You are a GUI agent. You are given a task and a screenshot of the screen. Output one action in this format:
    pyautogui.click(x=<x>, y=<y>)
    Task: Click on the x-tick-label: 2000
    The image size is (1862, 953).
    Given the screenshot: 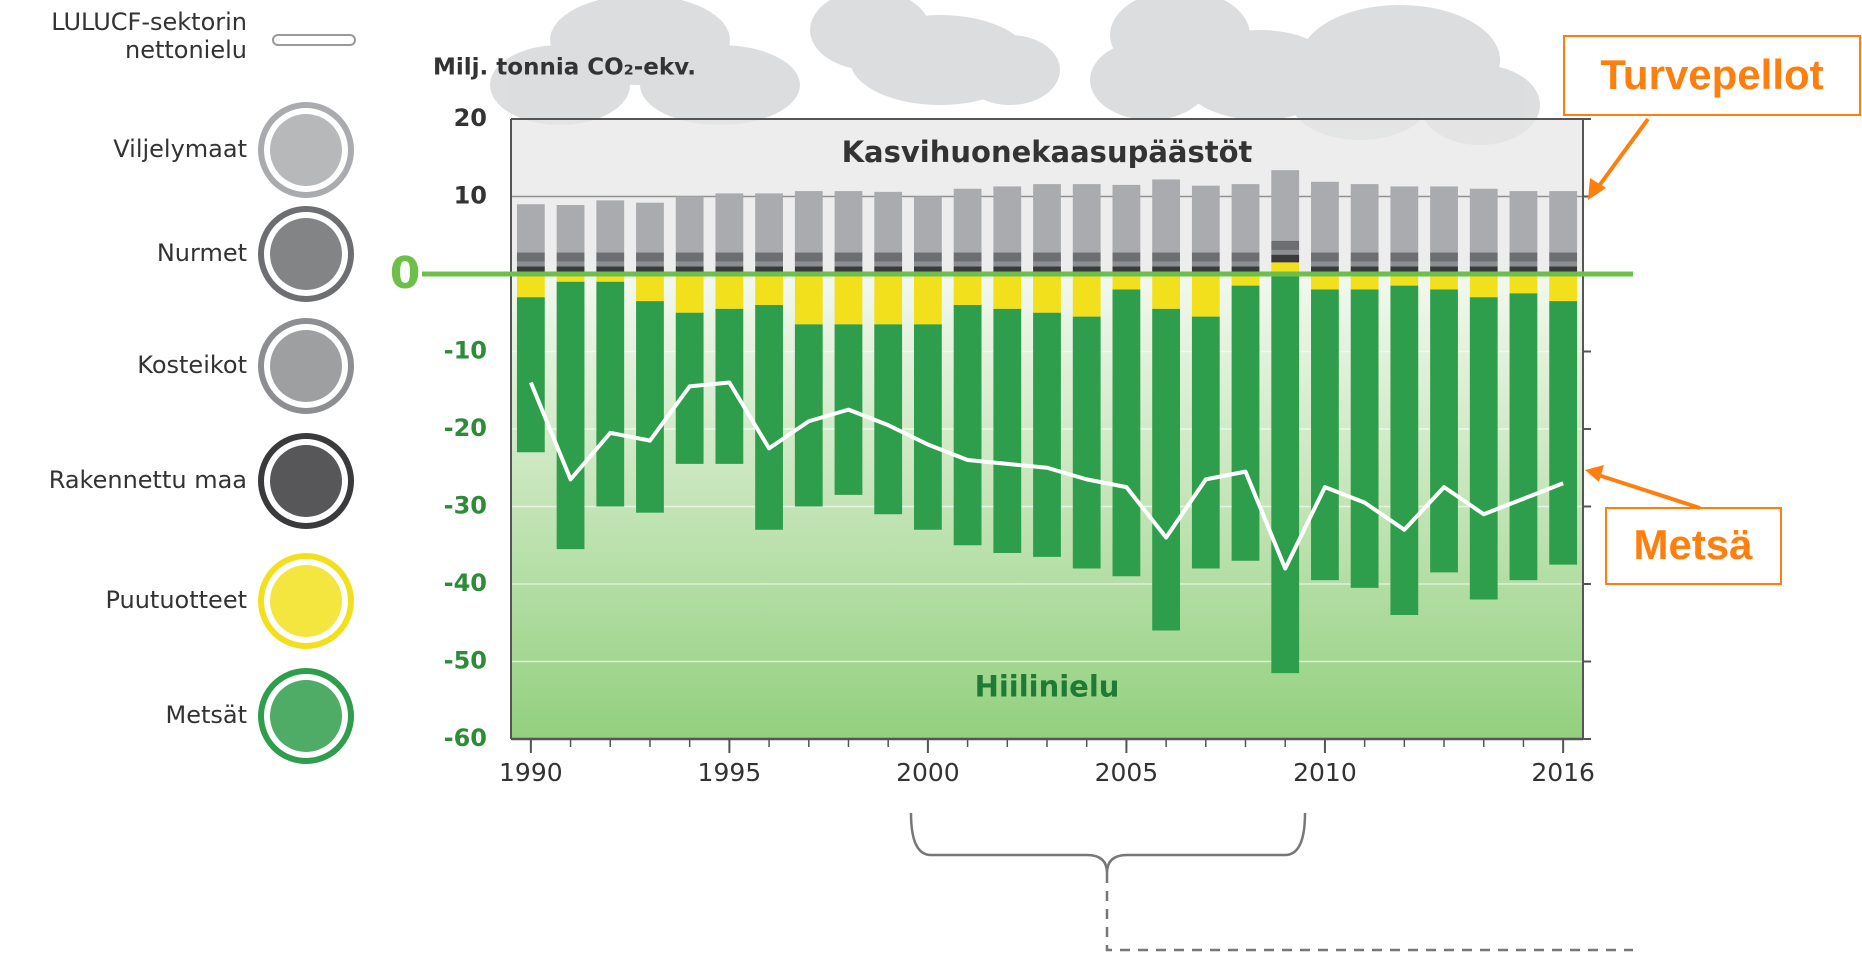 What is the action you would take?
    pyautogui.click(x=928, y=772)
    